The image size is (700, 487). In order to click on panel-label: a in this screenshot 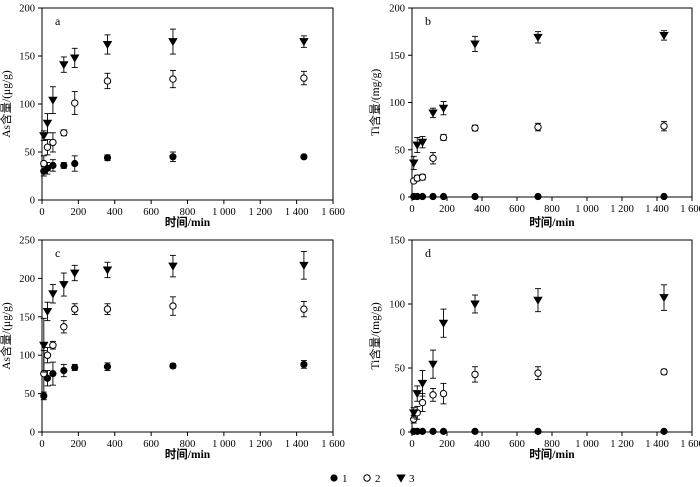, I will do `click(58, 21)`.